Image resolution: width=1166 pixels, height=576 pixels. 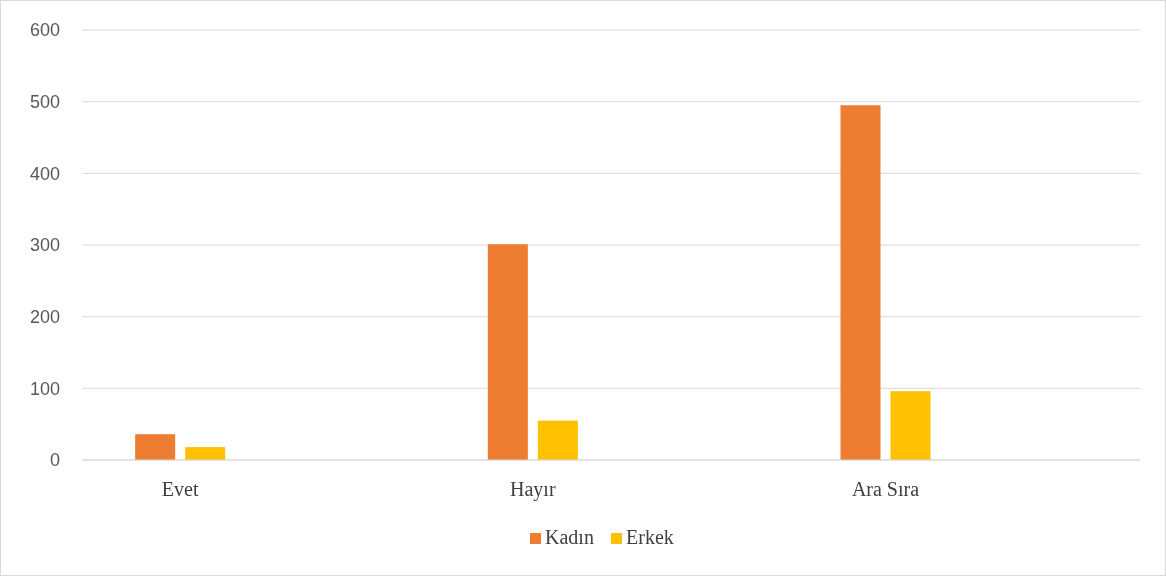 I want to click on y-tick-label: 0, so click(x=54, y=460).